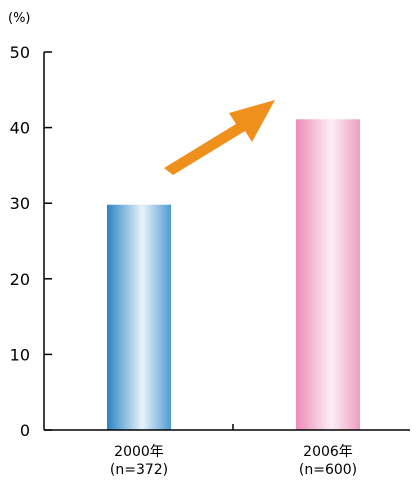 The height and width of the screenshot is (487, 418). I want to click on y-tick-label: 0, so click(25, 430).